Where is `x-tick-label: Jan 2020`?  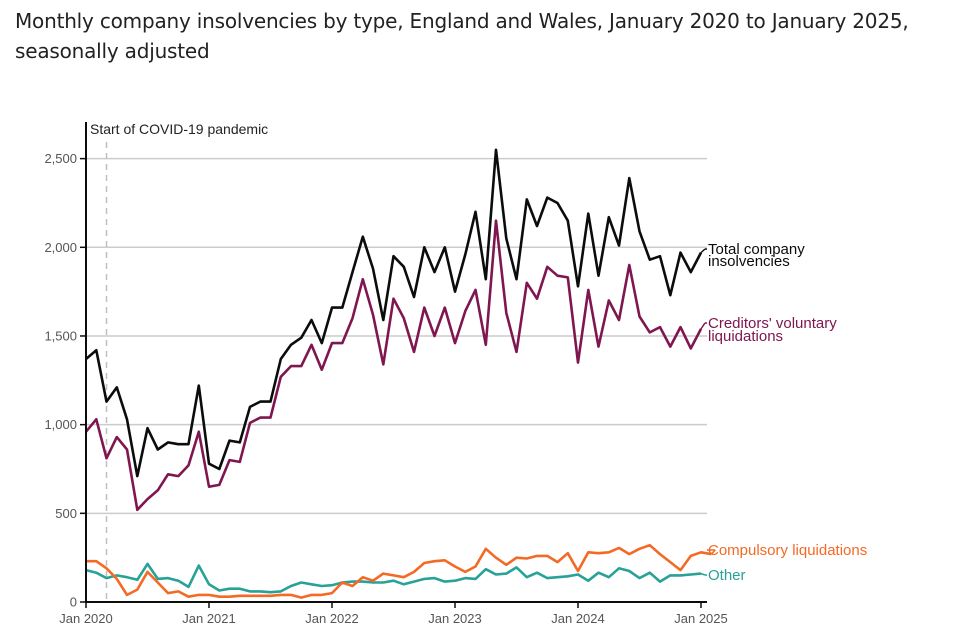 x-tick-label: Jan 2020 is located at coordinates (86, 618).